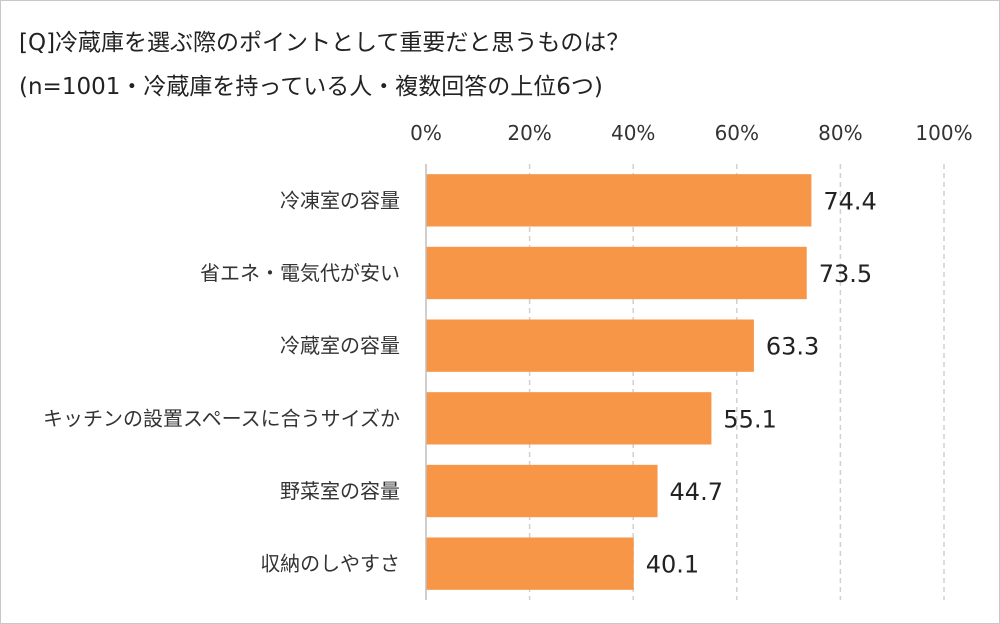 This screenshot has height=624, width=1000. What do you see at coordinates (330, 564) in the screenshot?
I see `category-label: 収納のしやすさ` at bounding box center [330, 564].